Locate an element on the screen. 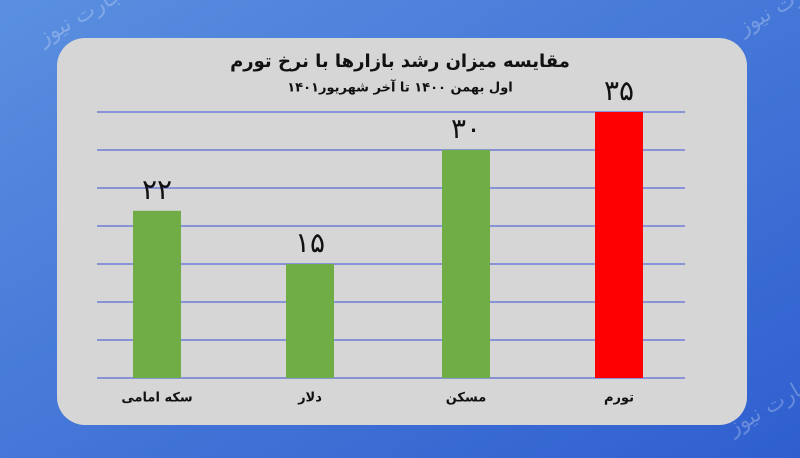 This screenshot has width=800, height=458. x-tick-label: تورم is located at coordinates (619, 398).